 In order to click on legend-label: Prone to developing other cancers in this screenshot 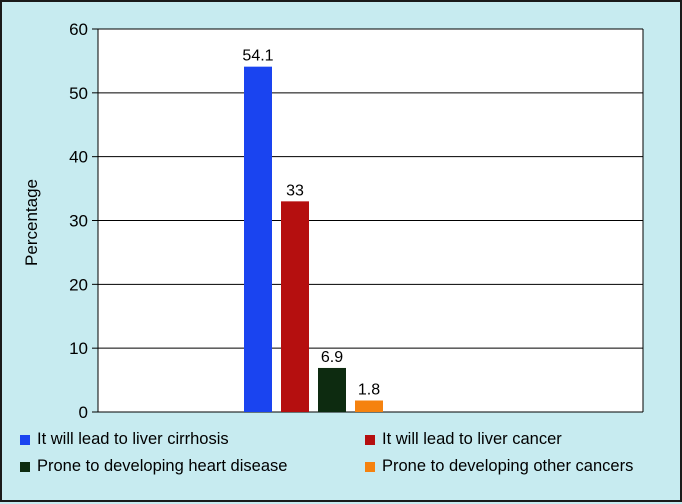, I will do `click(508, 466)`.